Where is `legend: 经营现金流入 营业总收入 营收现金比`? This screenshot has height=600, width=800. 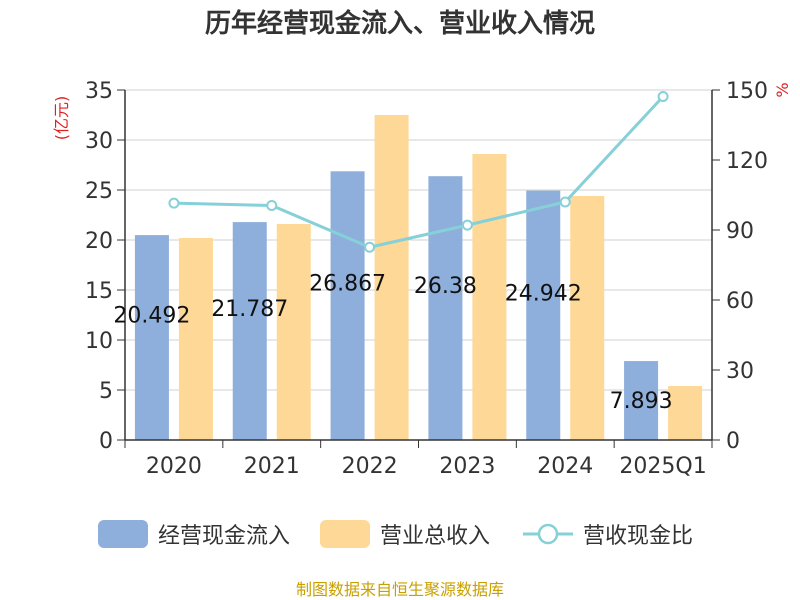
legend: 经营现金流入 营业总收入 营收现金比 is located at coordinates (395, 534).